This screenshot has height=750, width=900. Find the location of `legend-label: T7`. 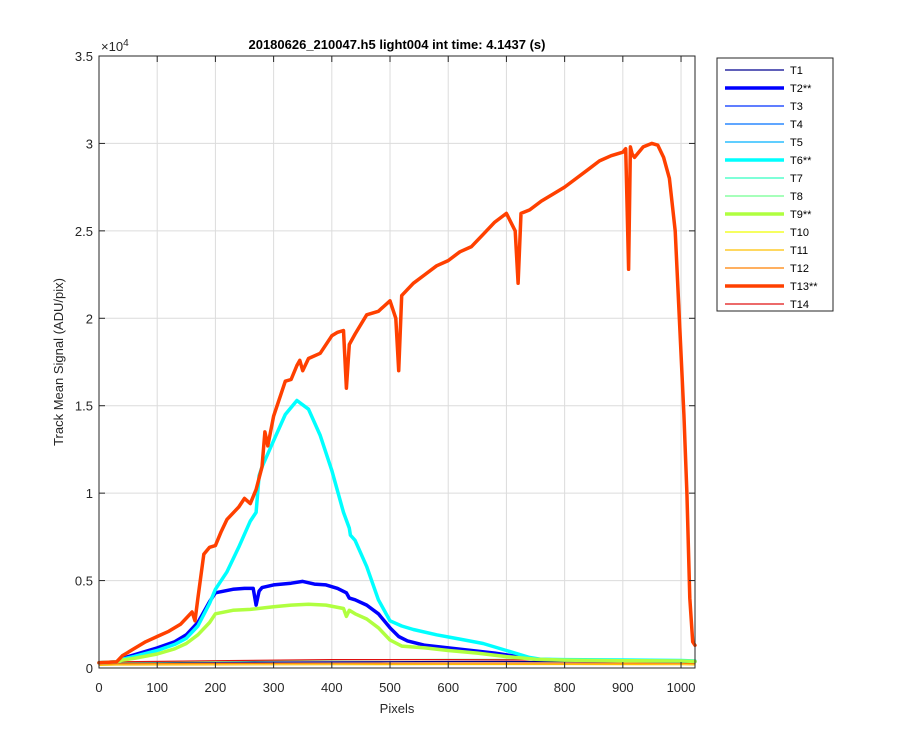

legend-label: T7 is located at coordinates (796, 179).